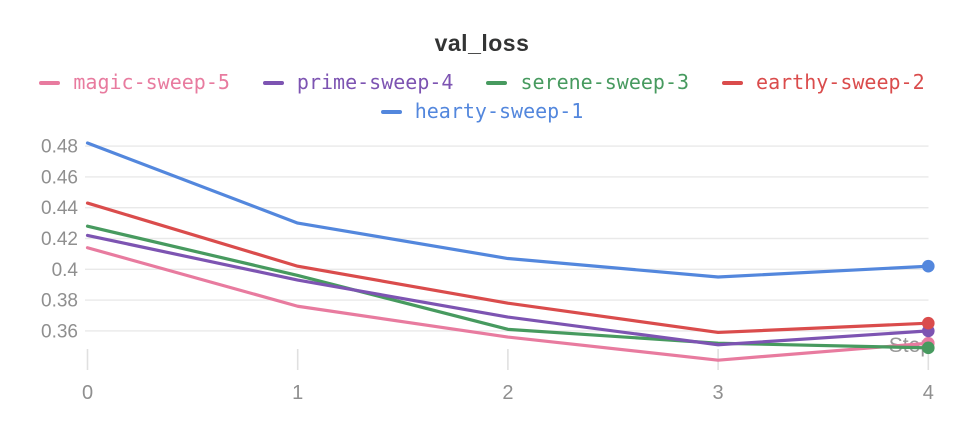 The height and width of the screenshot is (435, 964). What do you see at coordinates (87, 393) in the screenshot?
I see `x-tick-label: 0` at bounding box center [87, 393].